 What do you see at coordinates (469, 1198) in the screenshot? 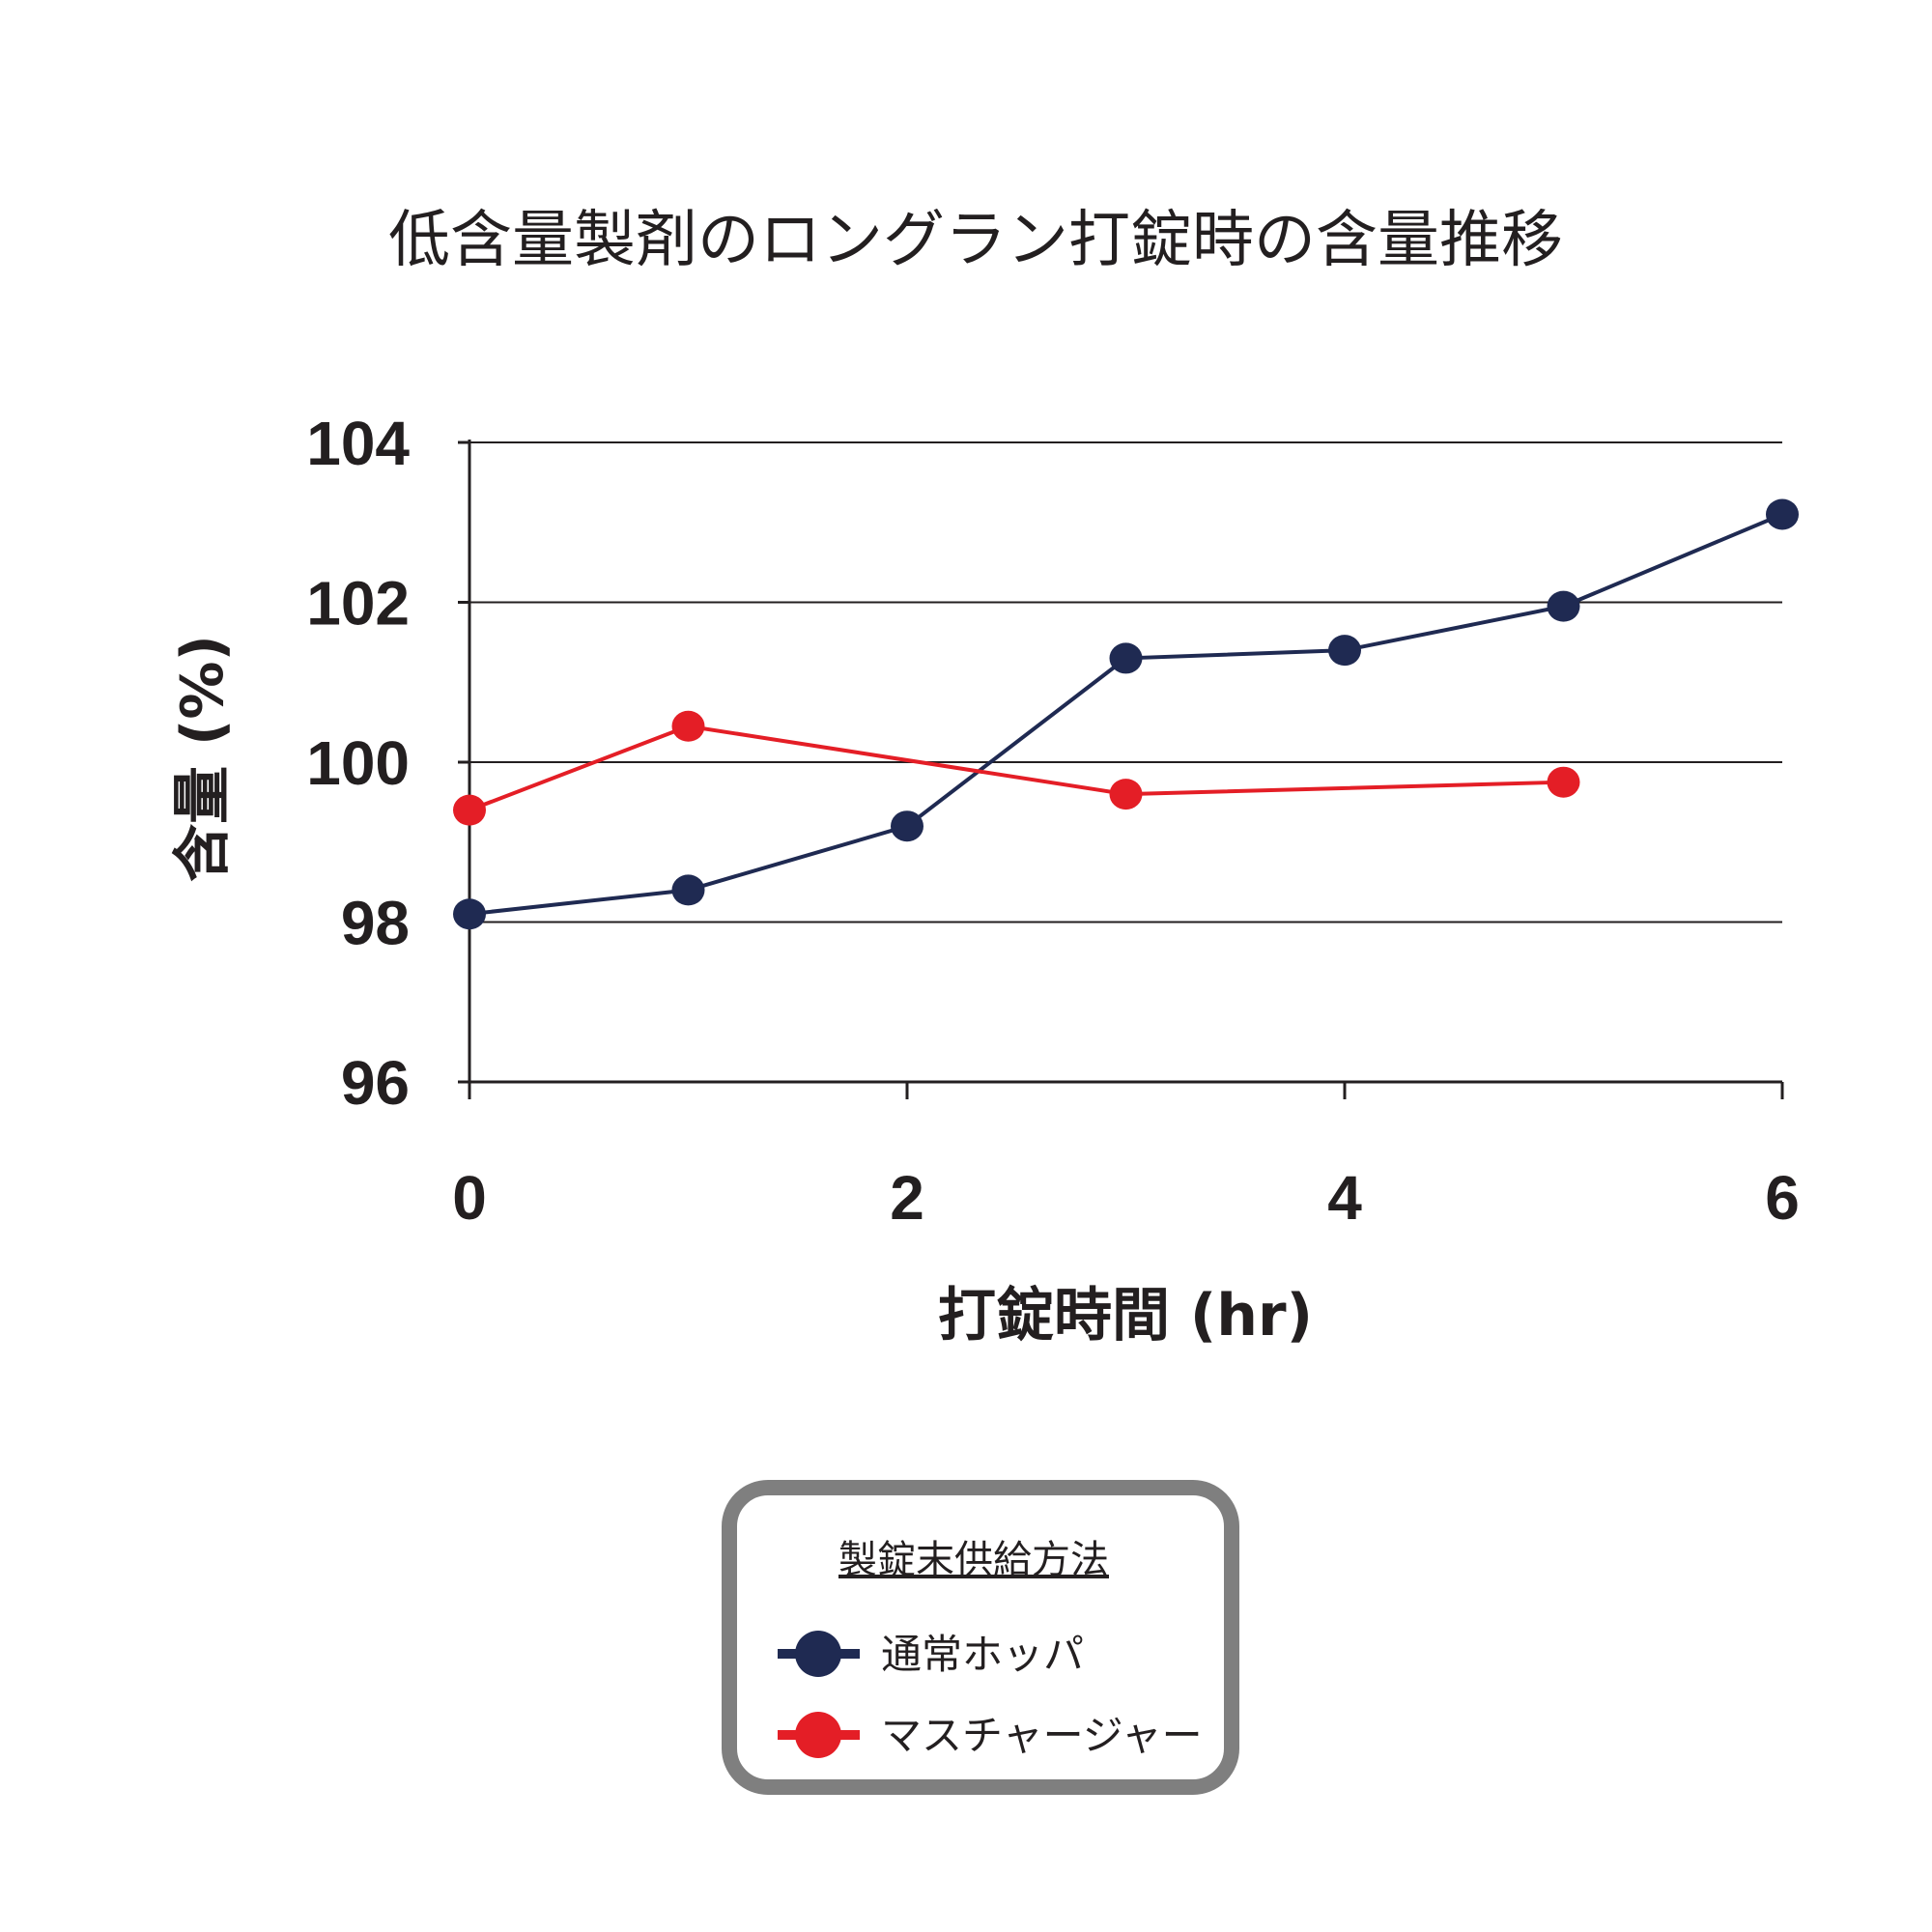
I see `x-tick-label: 0` at bounding box center [469, 1198].